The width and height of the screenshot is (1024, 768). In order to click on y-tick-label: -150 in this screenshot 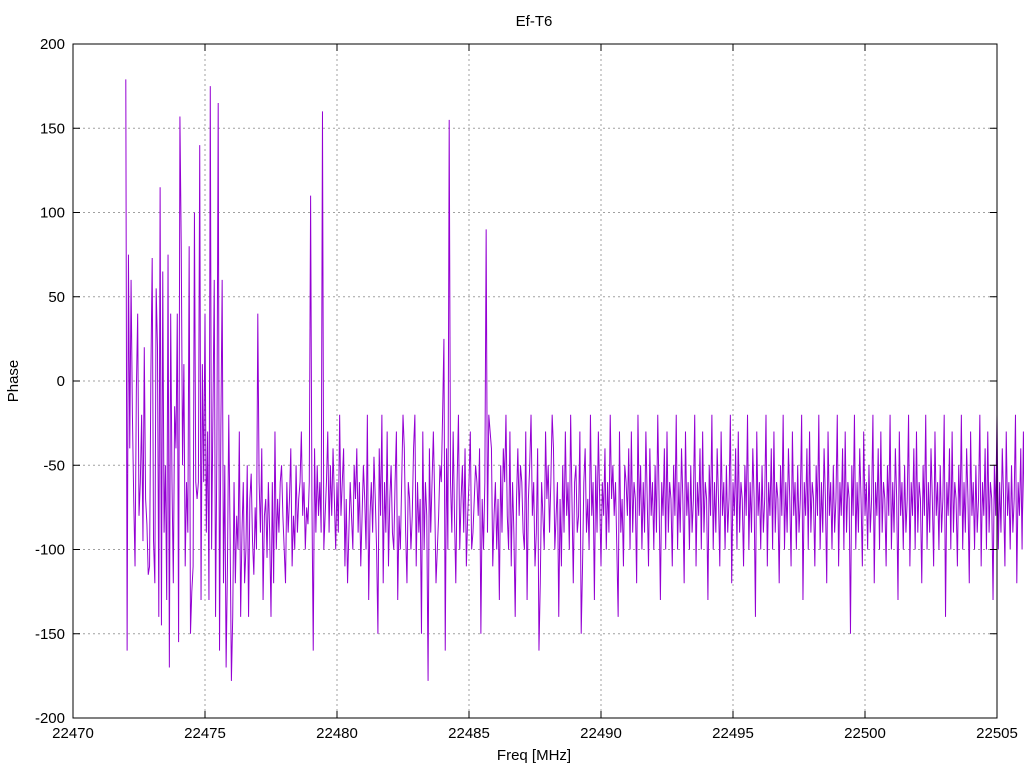, I will do `click(50, 634)`.